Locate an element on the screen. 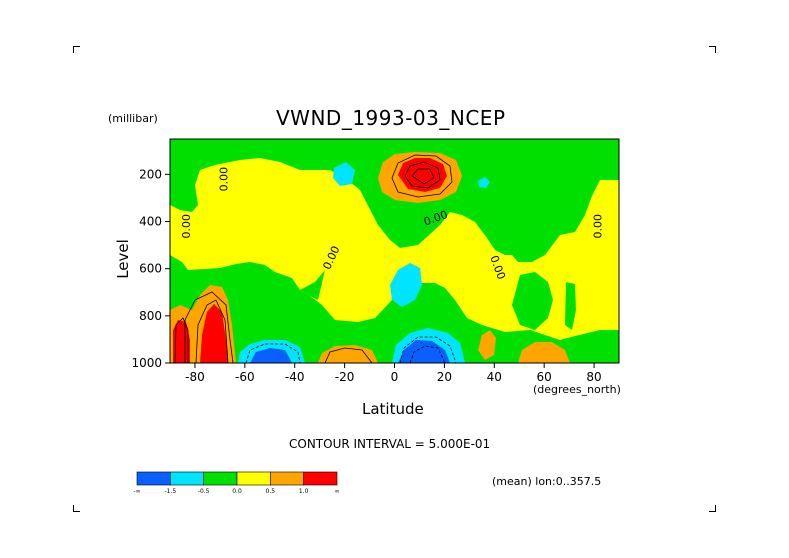 The image size is (789, 558). y-tick-label: 800 is located at coordinates (150, 316).